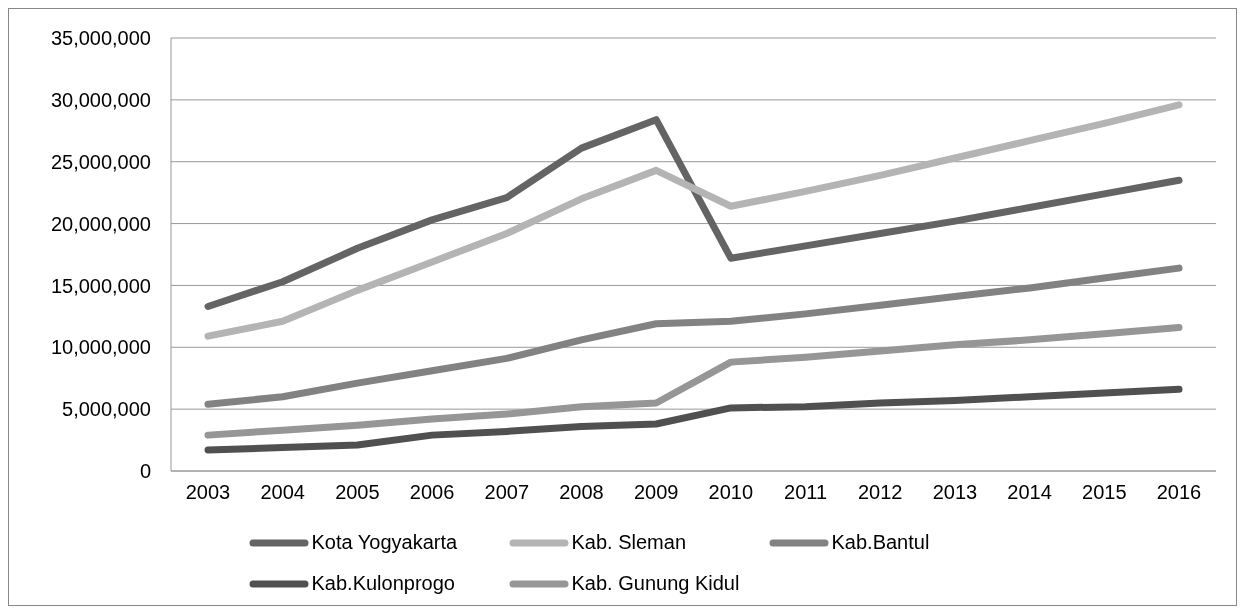 This screenshot has width=1245, height=614. Describe the element at coordinates (145, 471) in the screenshot. I see `y-tick-label: 0` at that location.